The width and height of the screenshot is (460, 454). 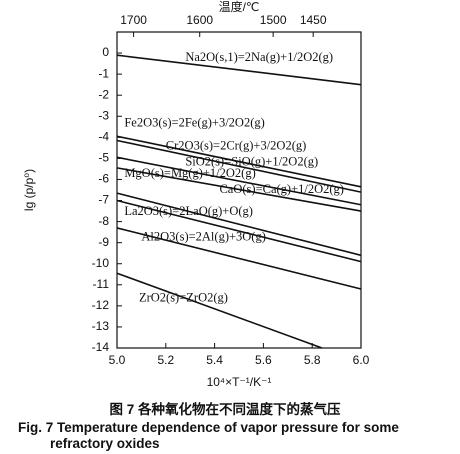 What do you see at coordinates (199, 20) in the screenshot?
I see `x2-tick-label: 1600` at bounding box center [199, 20].